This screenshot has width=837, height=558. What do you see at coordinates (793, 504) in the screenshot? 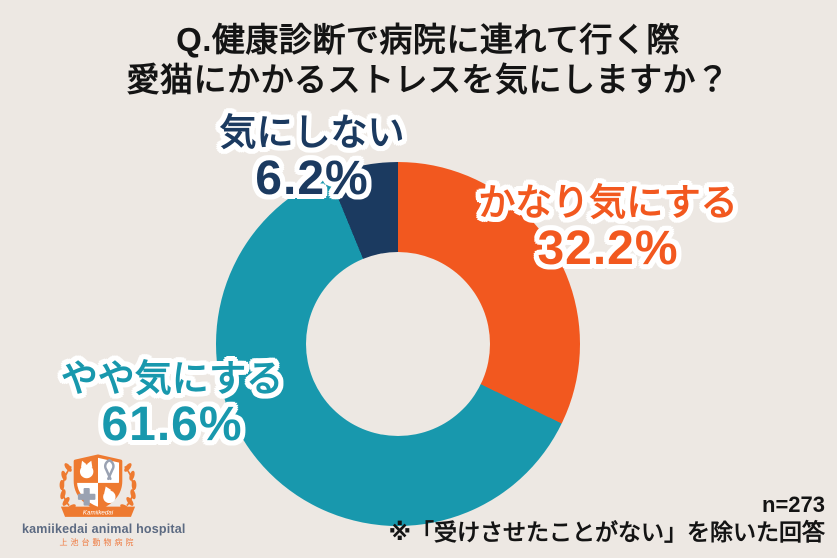
I see `sample-size: n=273` at bounding box center [793, 504].